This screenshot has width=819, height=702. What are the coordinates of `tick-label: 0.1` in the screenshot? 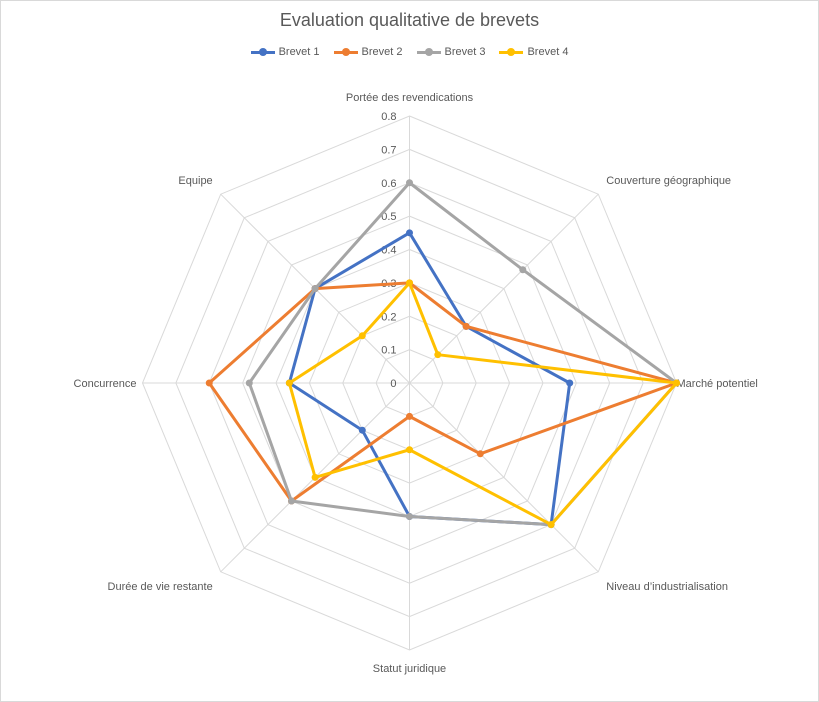 It's located at (388, 351).